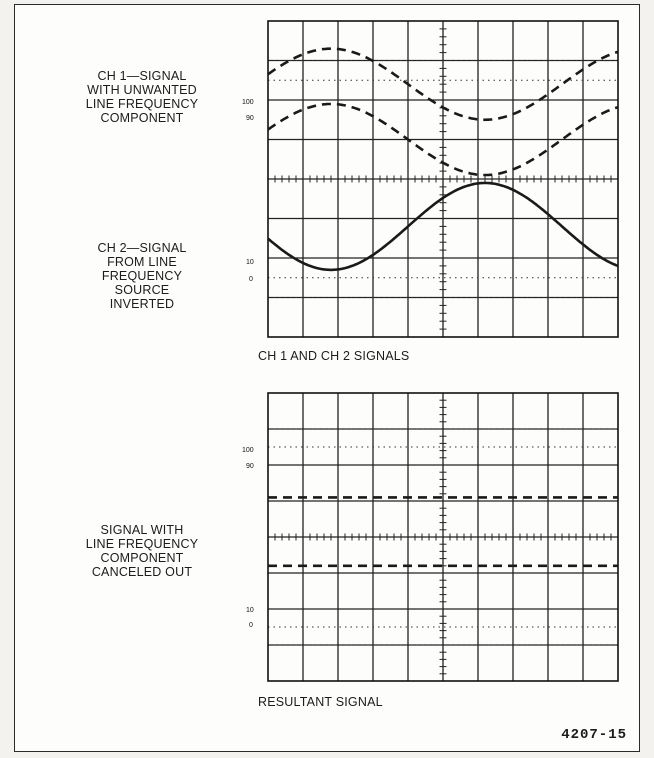 The image size is (654, 758). Describe the element at coordinates (443, 532) in the screenshot. I see `bottom-traces` at that location.